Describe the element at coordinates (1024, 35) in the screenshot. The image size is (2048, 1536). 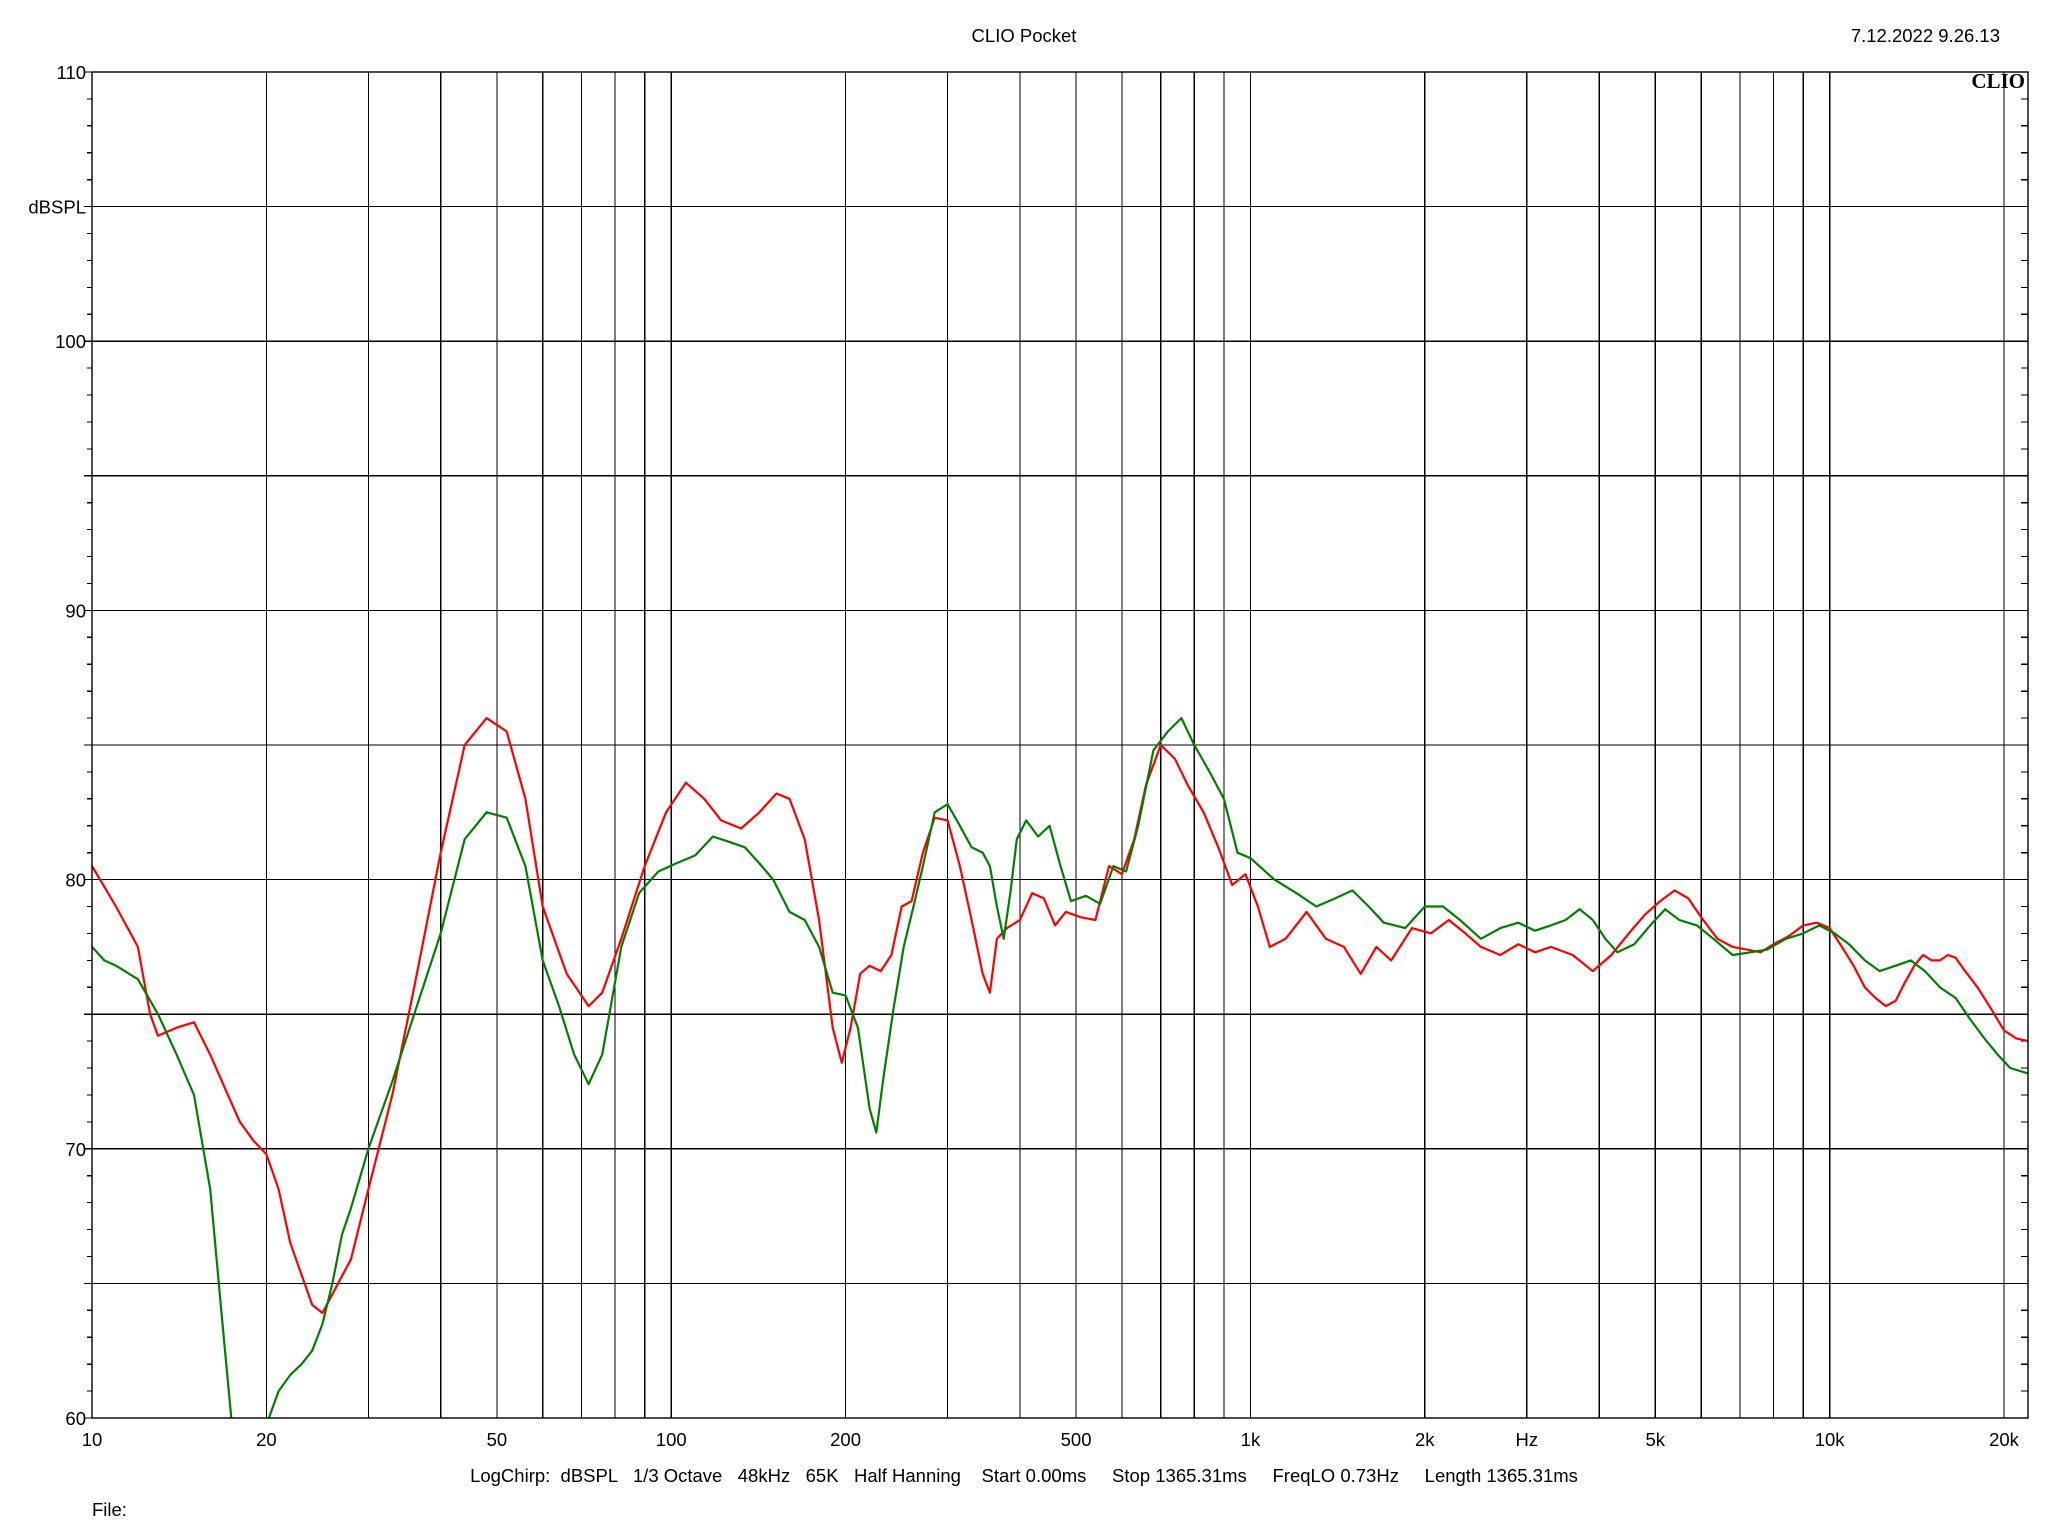
I see `chart-title: CLIO Pocket` at that location.